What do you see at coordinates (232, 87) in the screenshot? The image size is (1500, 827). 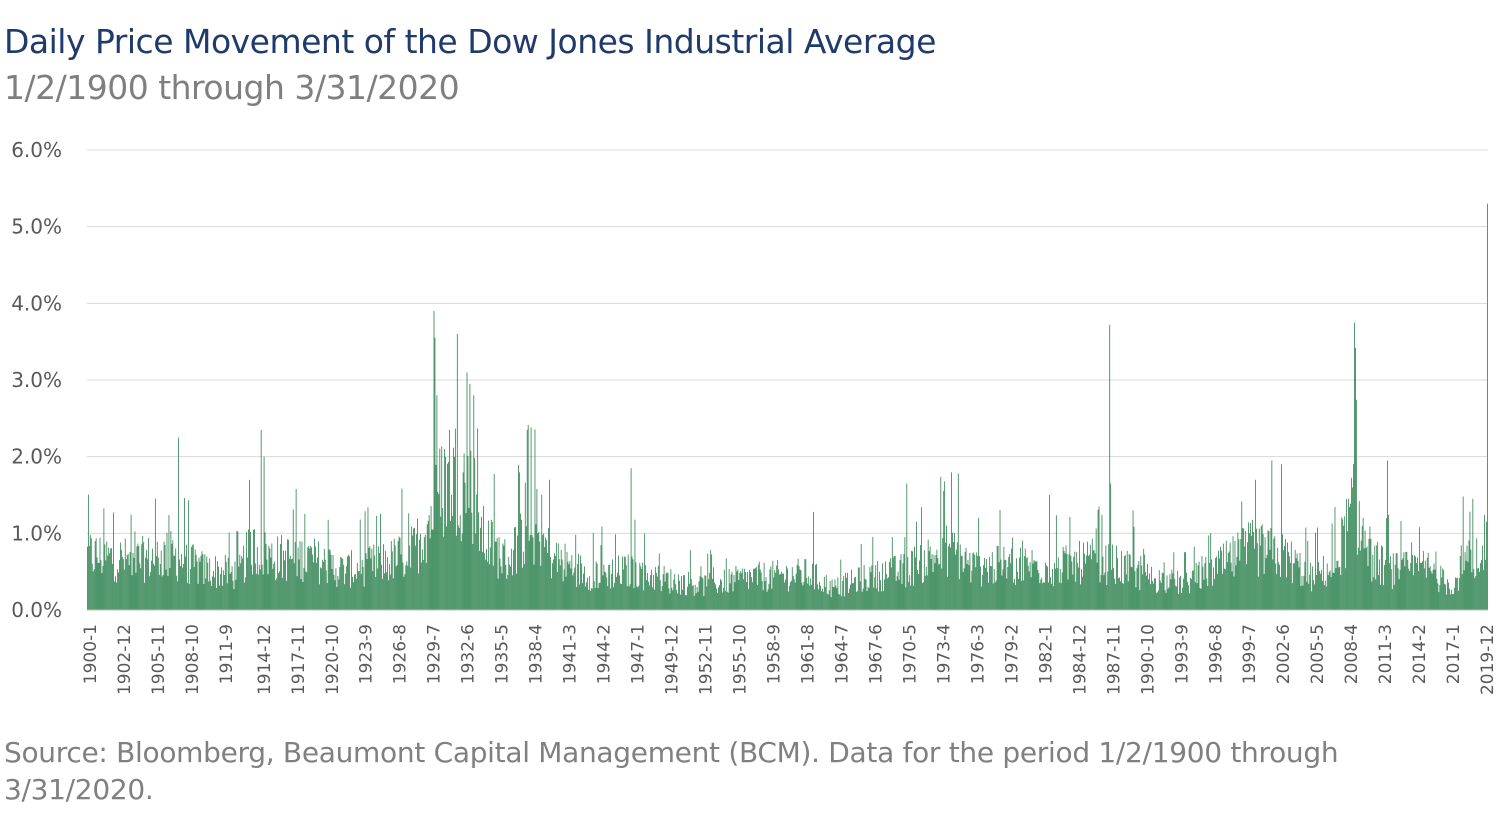 I see `chart-subtitle: 1/2/1900 through 3/31/2020` at bounding box center [232, 87].